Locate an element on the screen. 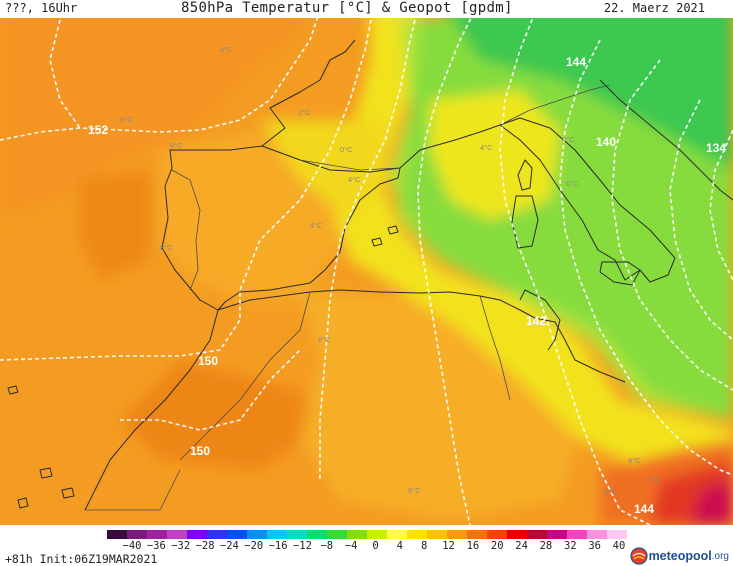 This screenshot has width=733, height=566. isohypse-label: 150 is located at coordinates (208, 361).